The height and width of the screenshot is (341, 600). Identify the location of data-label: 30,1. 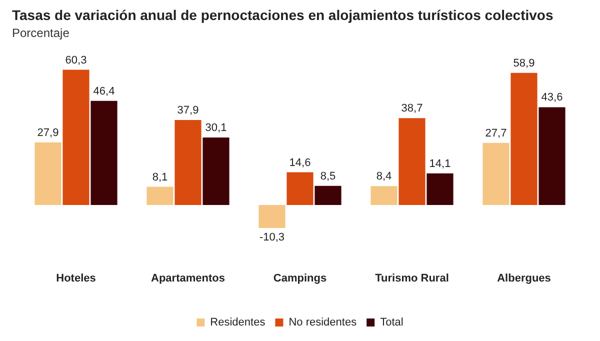
(216, 128).